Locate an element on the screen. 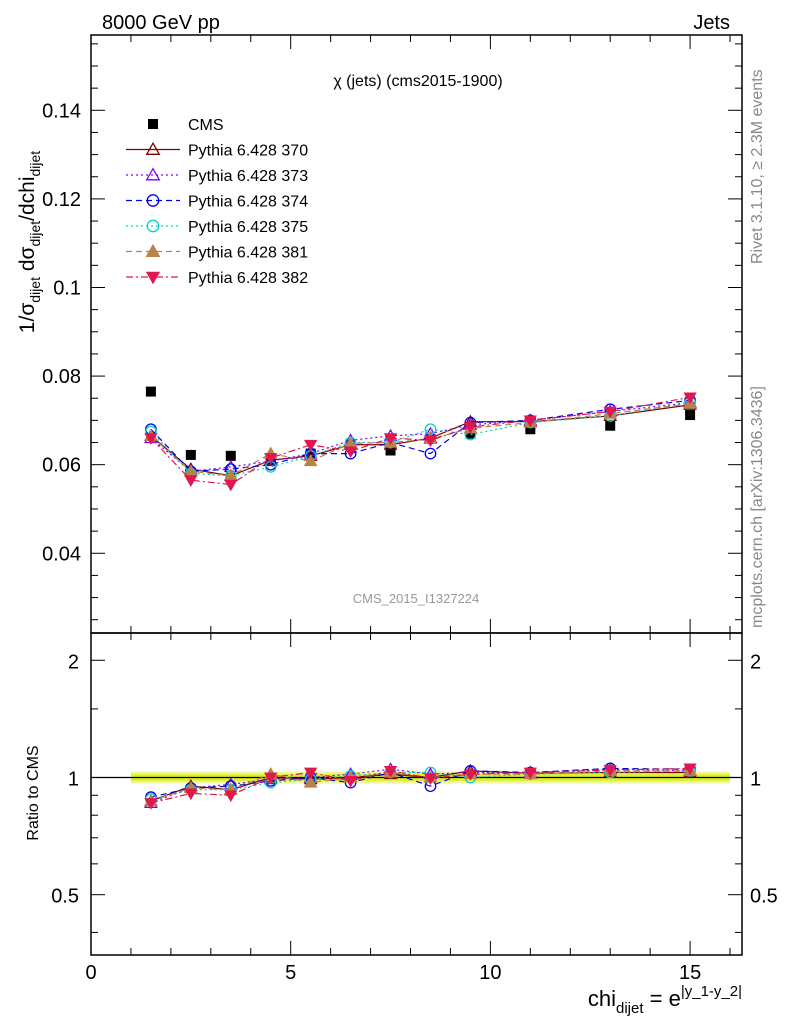 This screenshot has height=1024, width=786. legend-entry-0: CMS is located at coordinates (186, 125).